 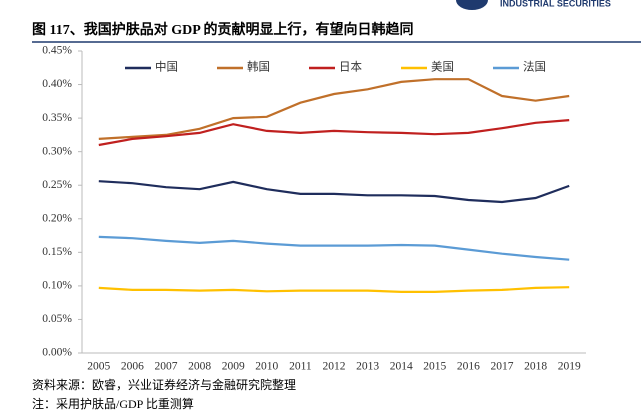 I want to click on y-tick-label: 0.05%, so click(x=57, y=319).